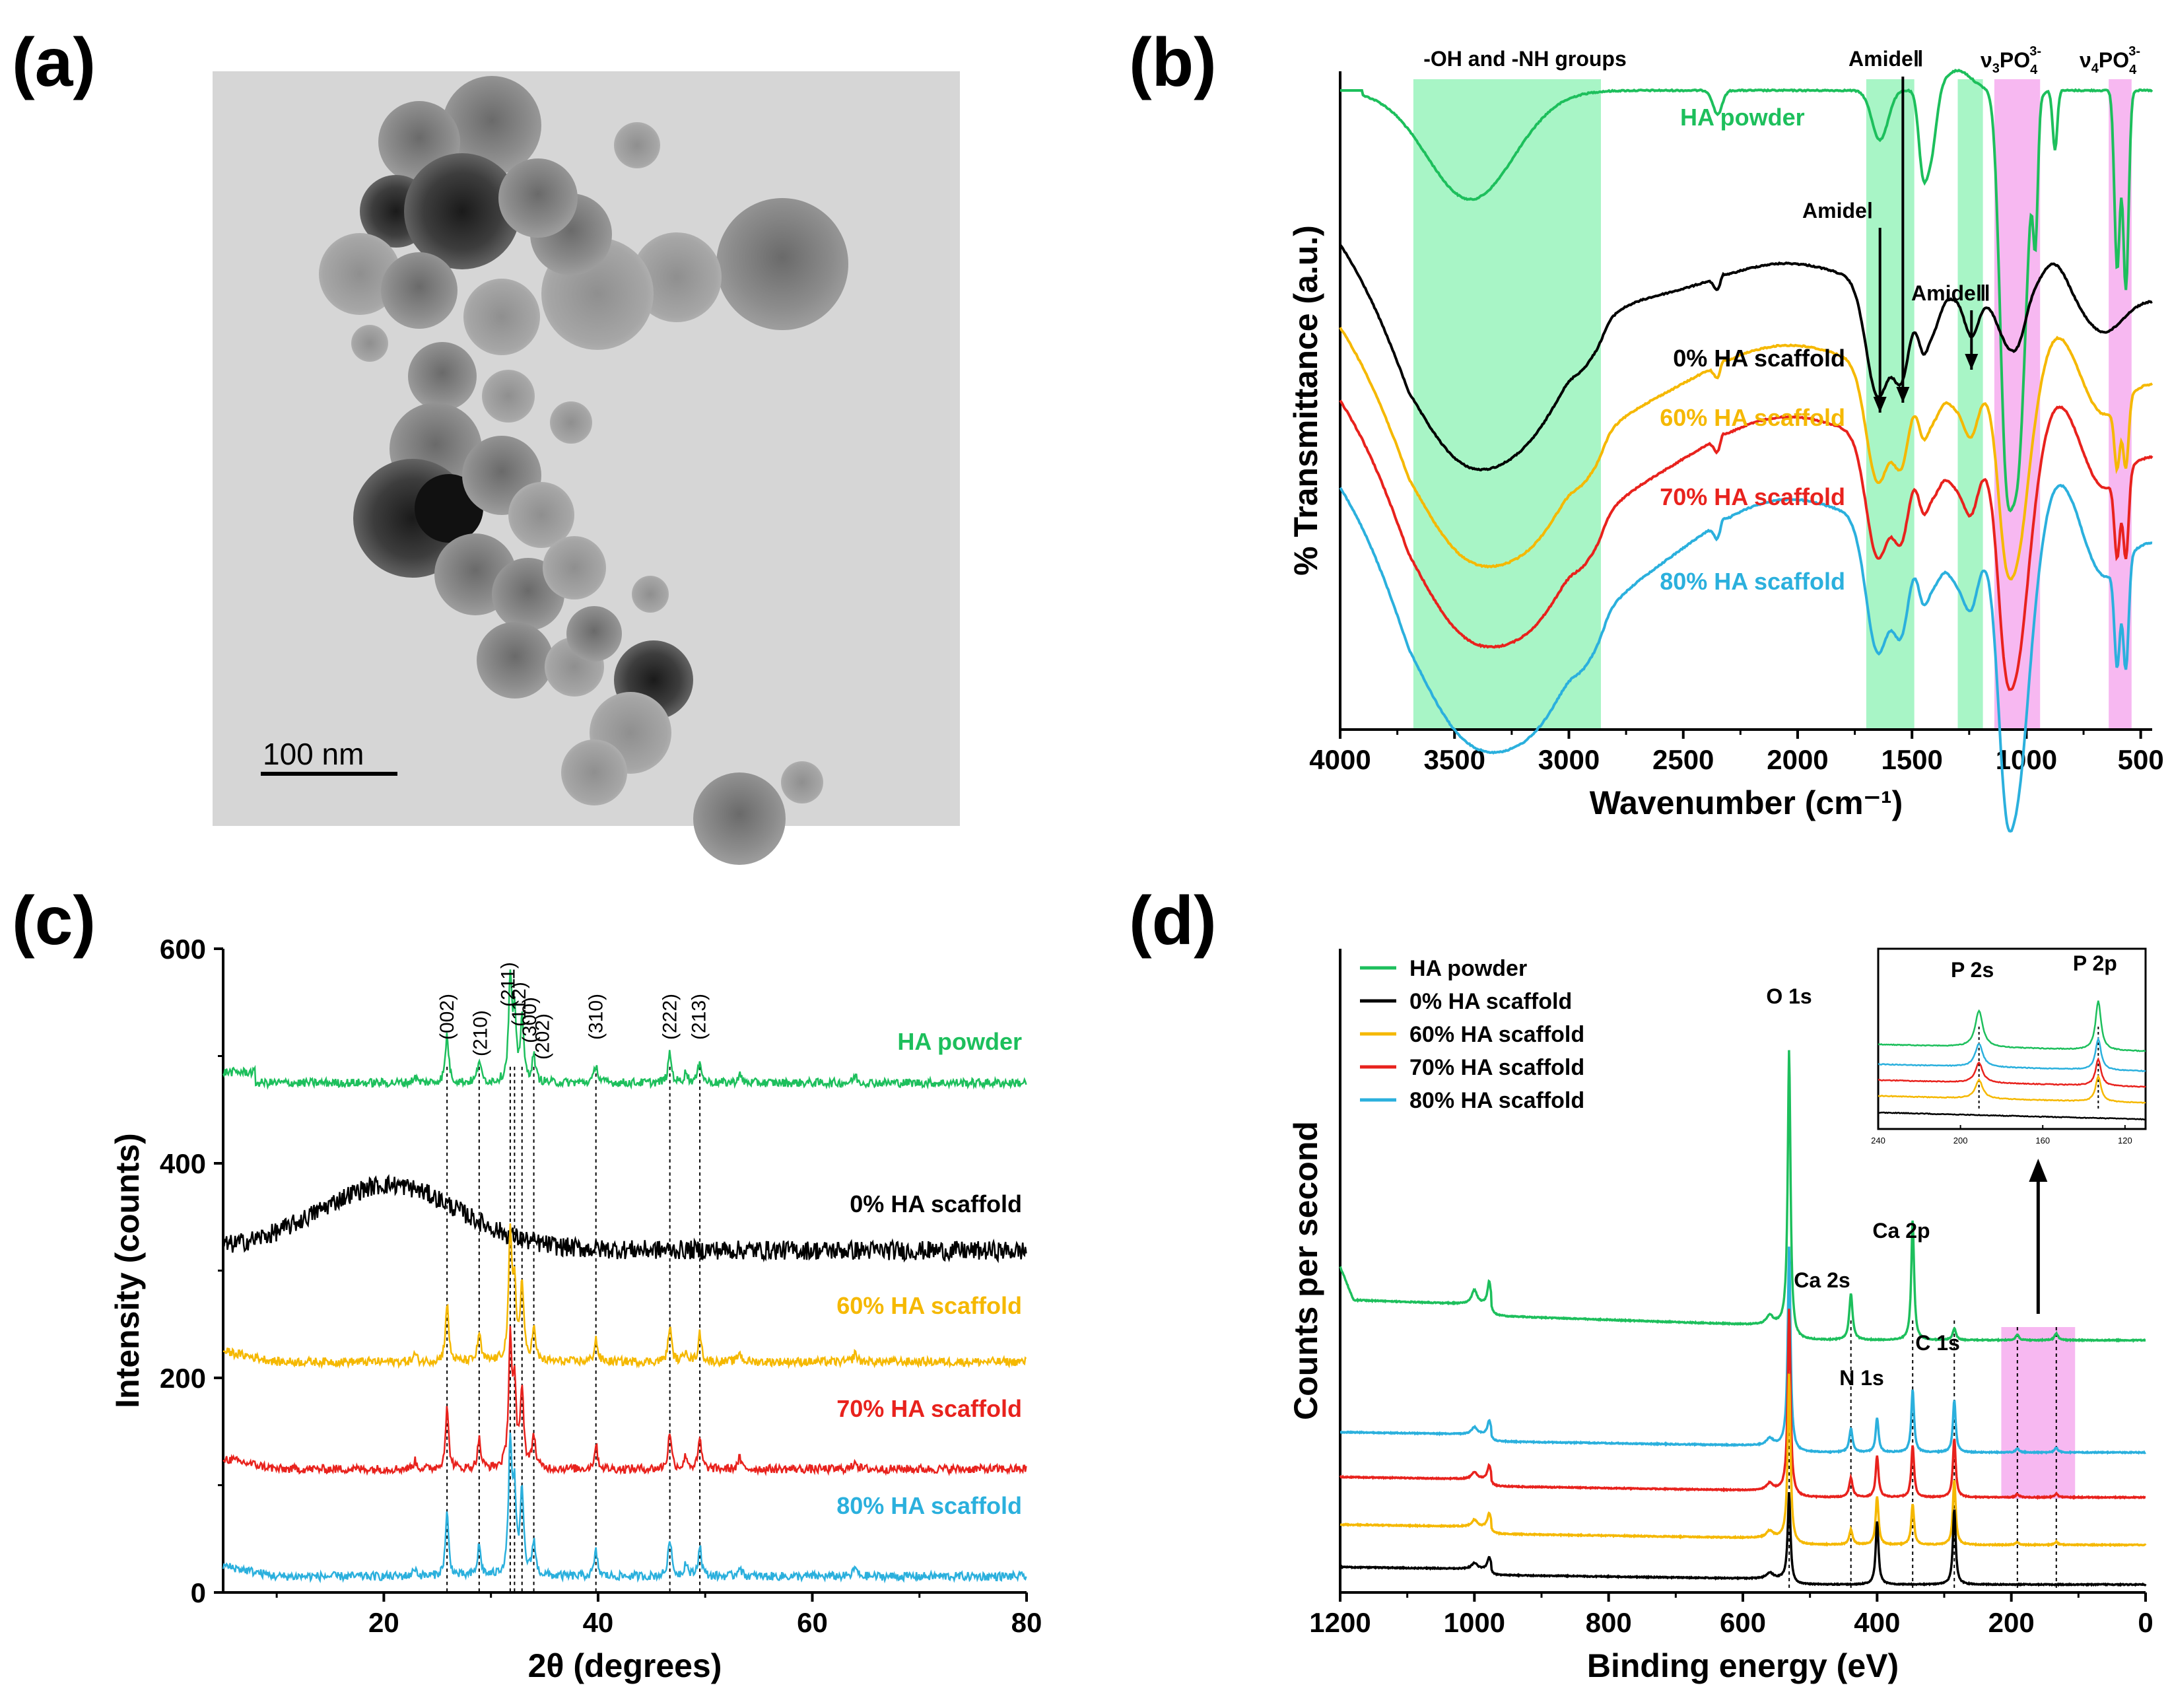 The width and height of the screenshot is (2170, 1708). What do you see at coordinates (2015, 60) in the screenshot?
I see `v3-po: PO` at bounding box center [2015, 60].